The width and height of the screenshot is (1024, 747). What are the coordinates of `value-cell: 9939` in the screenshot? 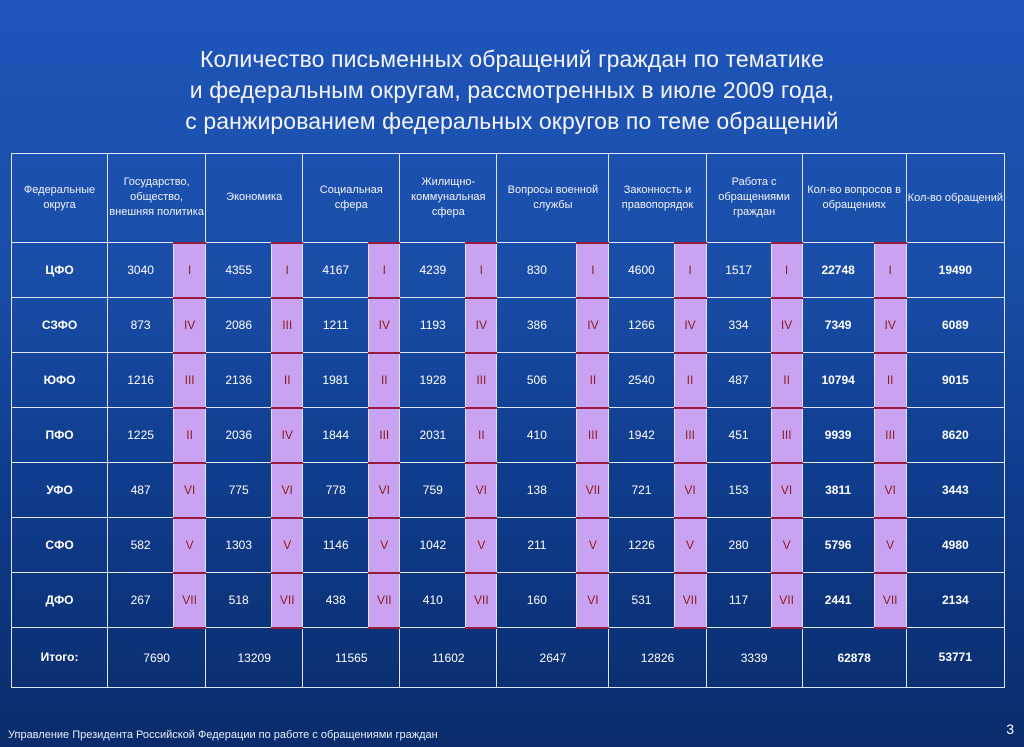 It's located at (838, 435).